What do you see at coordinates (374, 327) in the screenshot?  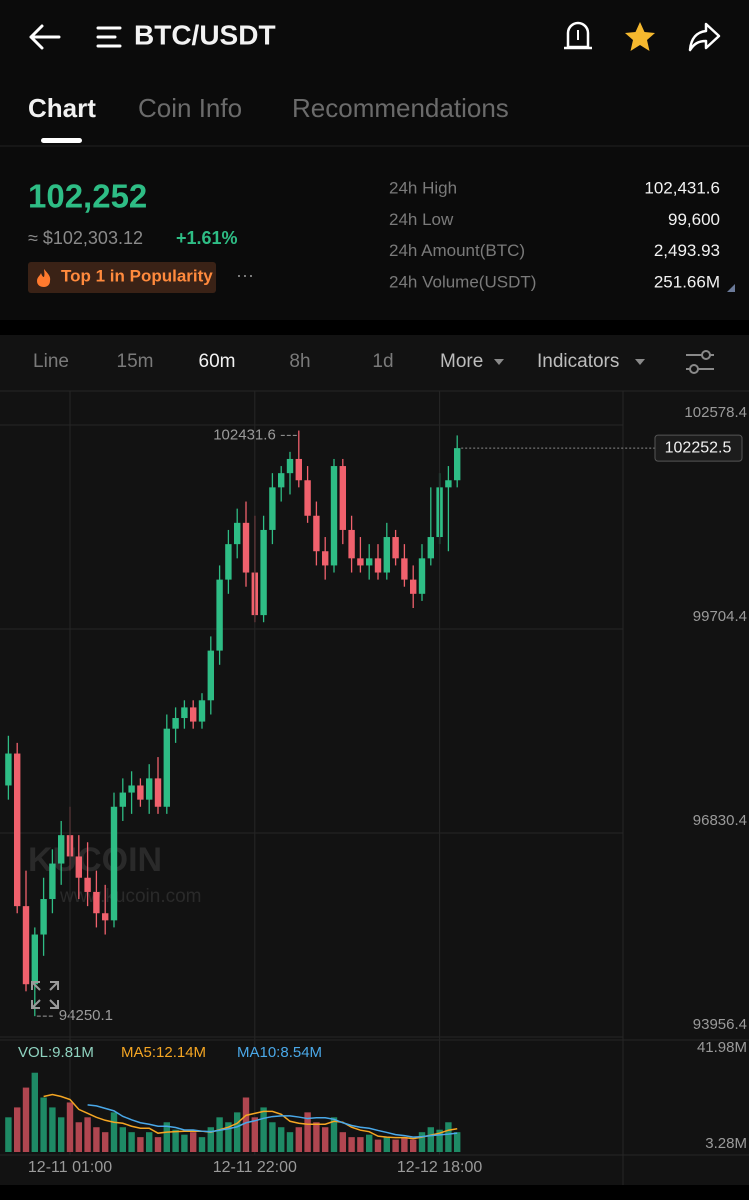 I see `separator` at bounding box center [374, 327].